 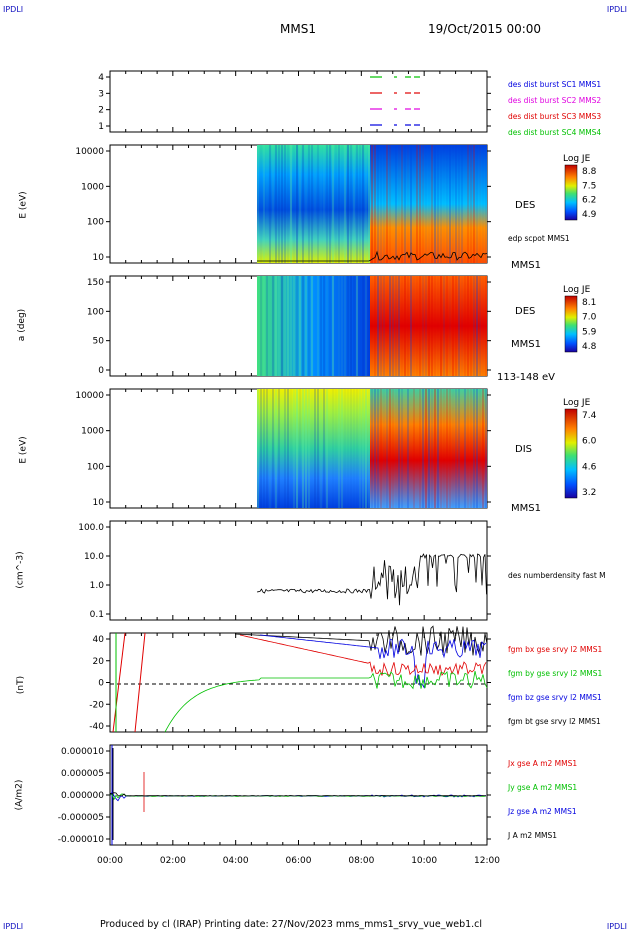 I want to click on colorbar-tick-label: 4.6, so click(x=589, y=467).